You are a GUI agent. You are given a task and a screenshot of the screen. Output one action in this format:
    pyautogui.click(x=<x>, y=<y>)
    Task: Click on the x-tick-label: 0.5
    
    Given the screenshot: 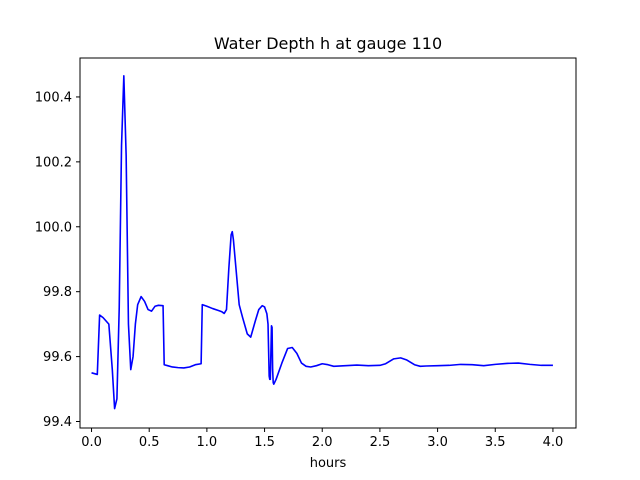 What is the action you would take?
    pyautogui.click(x=149, y=442)
    